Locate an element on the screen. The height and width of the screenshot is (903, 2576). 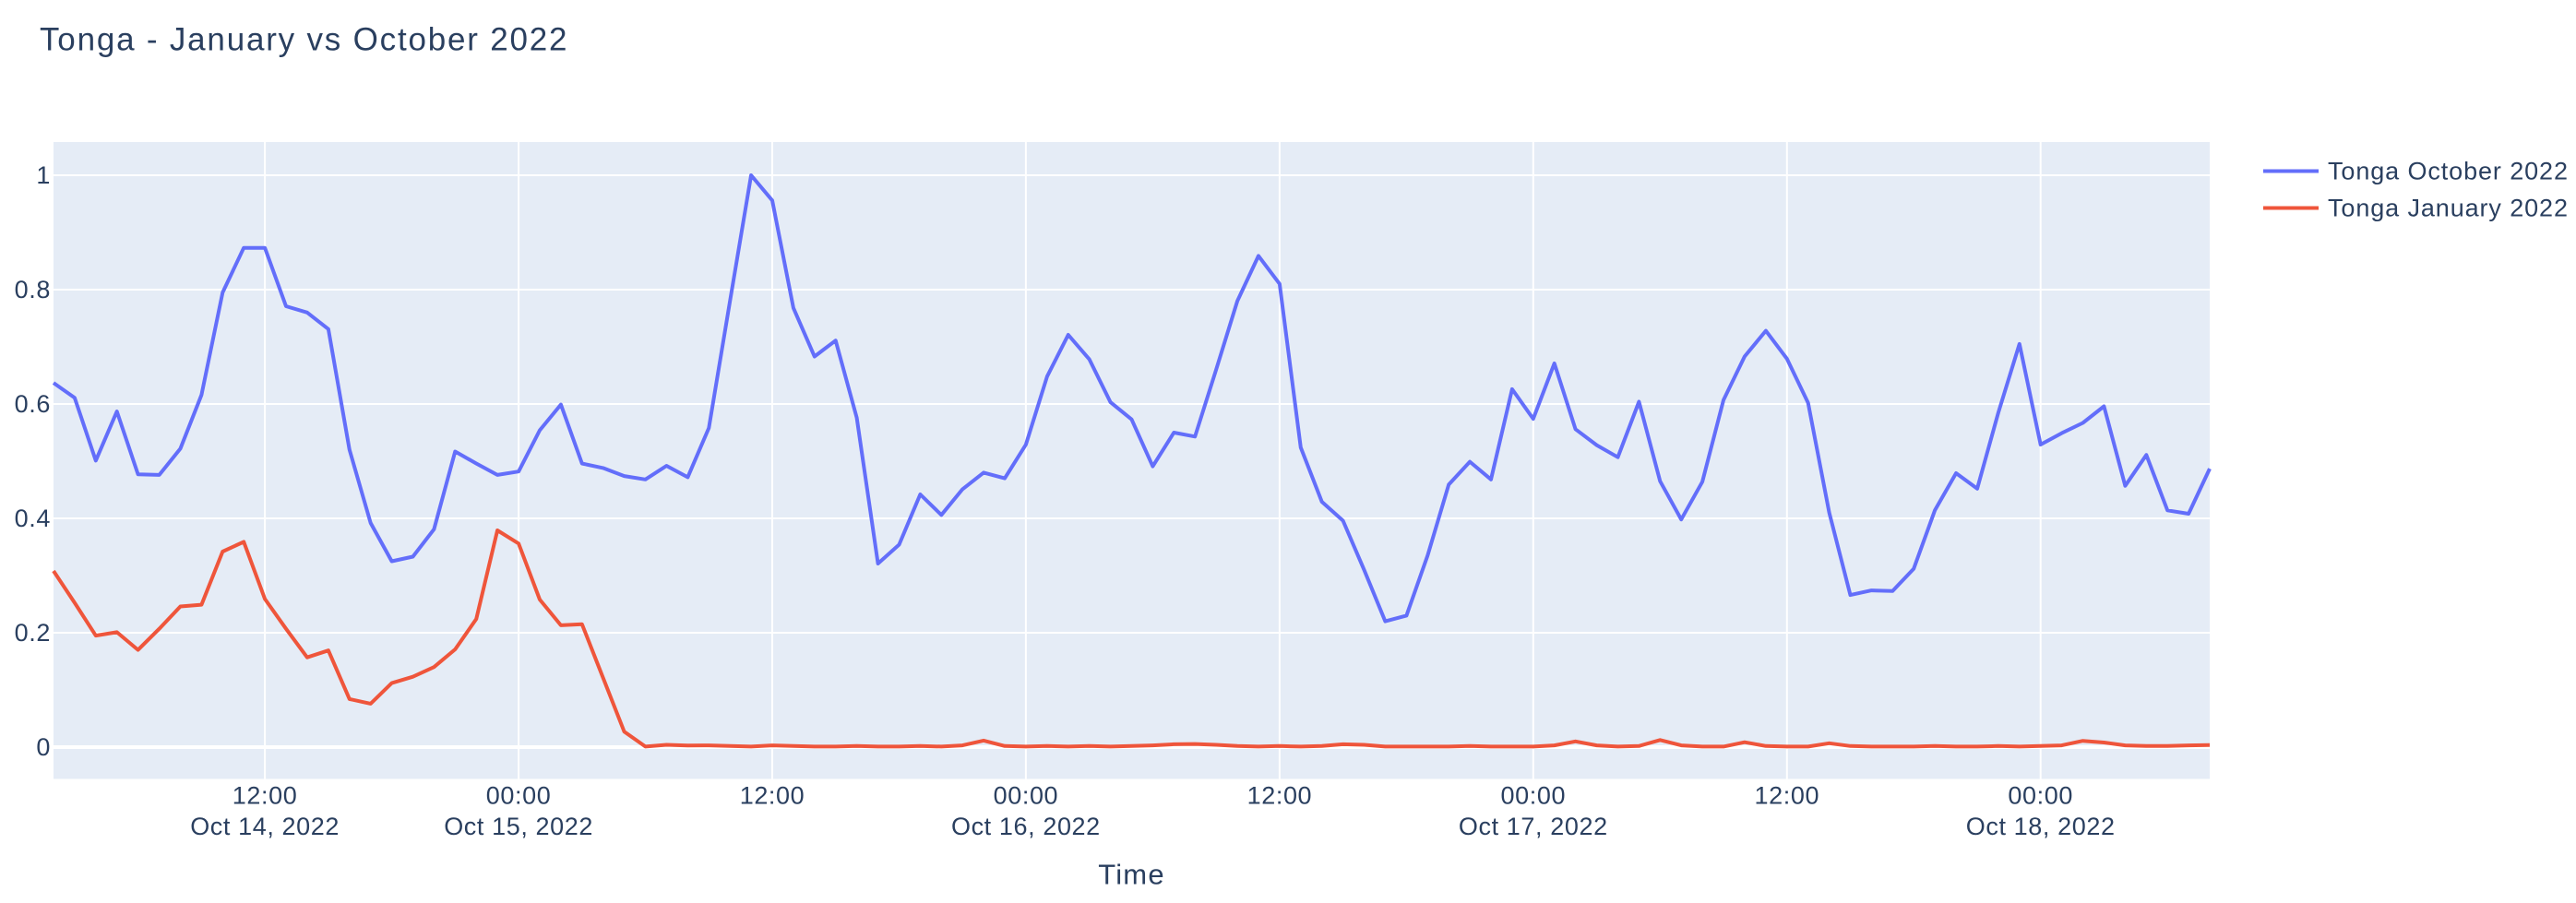
svg-text:Tonga - January vs October 202: Tonga - January vs October 2022 is located at coordinates (304, 40).